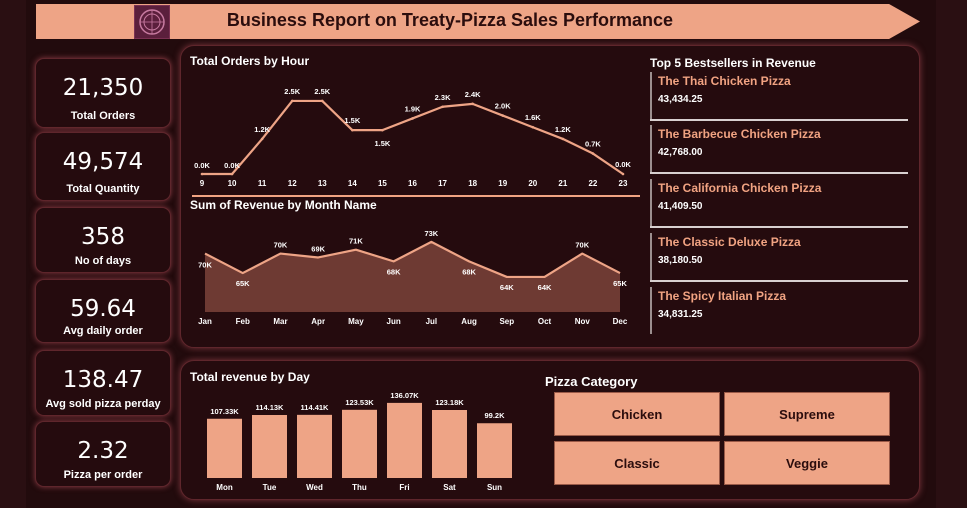 This screenshot has height=508, width=967. What do you see at coordinates (152, 22) in the screenshot?
I see `pizza-logo-icon` at bounding box center [152, 22].